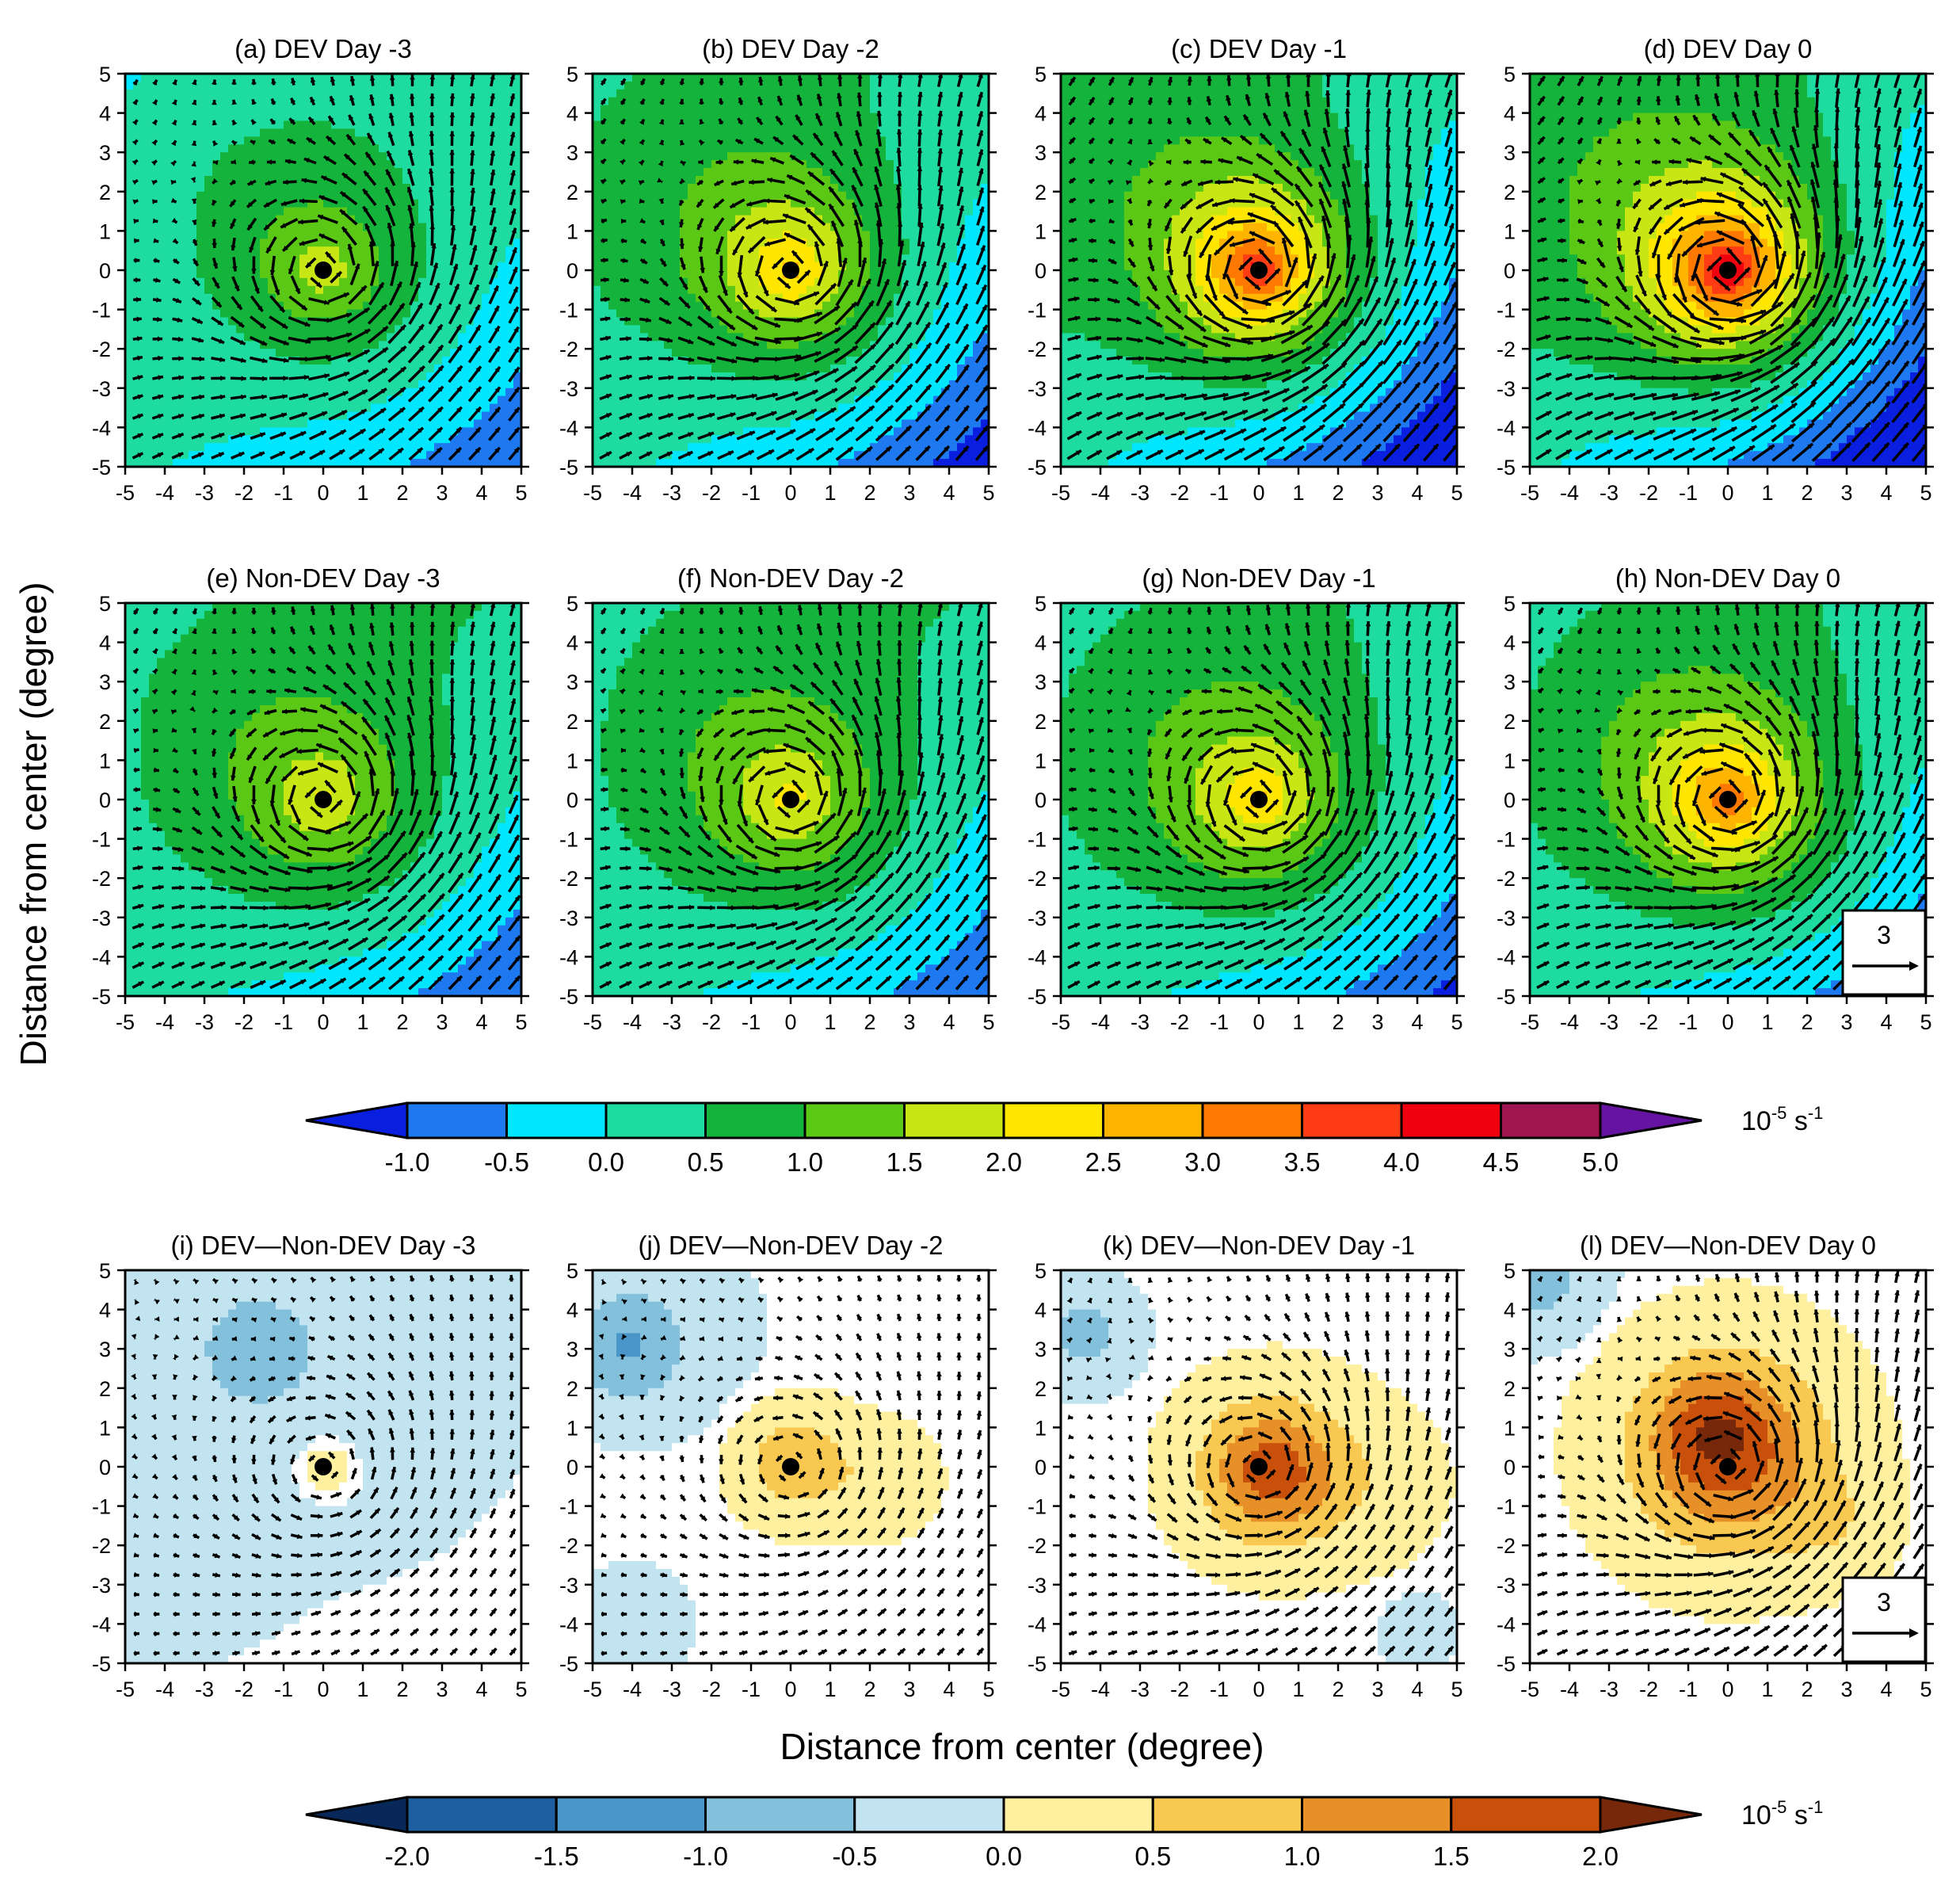 The width and height of the screenshot is (1960, 1878). I want to click on x-tick-label: -2, so click(244, 1022).